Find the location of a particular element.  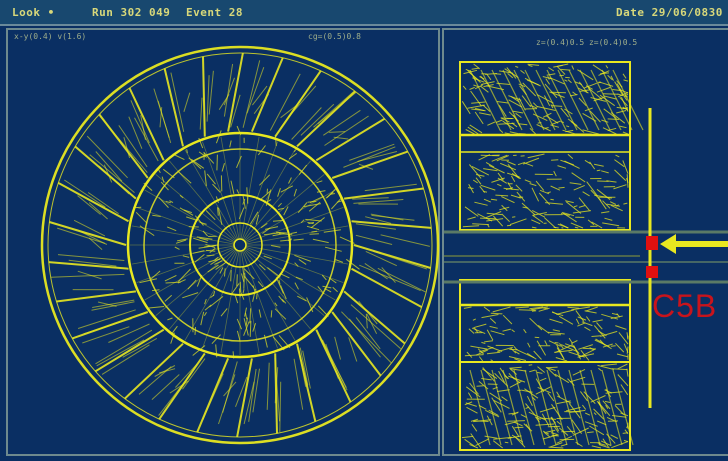

core-ring is located at coordinates (240, 245).